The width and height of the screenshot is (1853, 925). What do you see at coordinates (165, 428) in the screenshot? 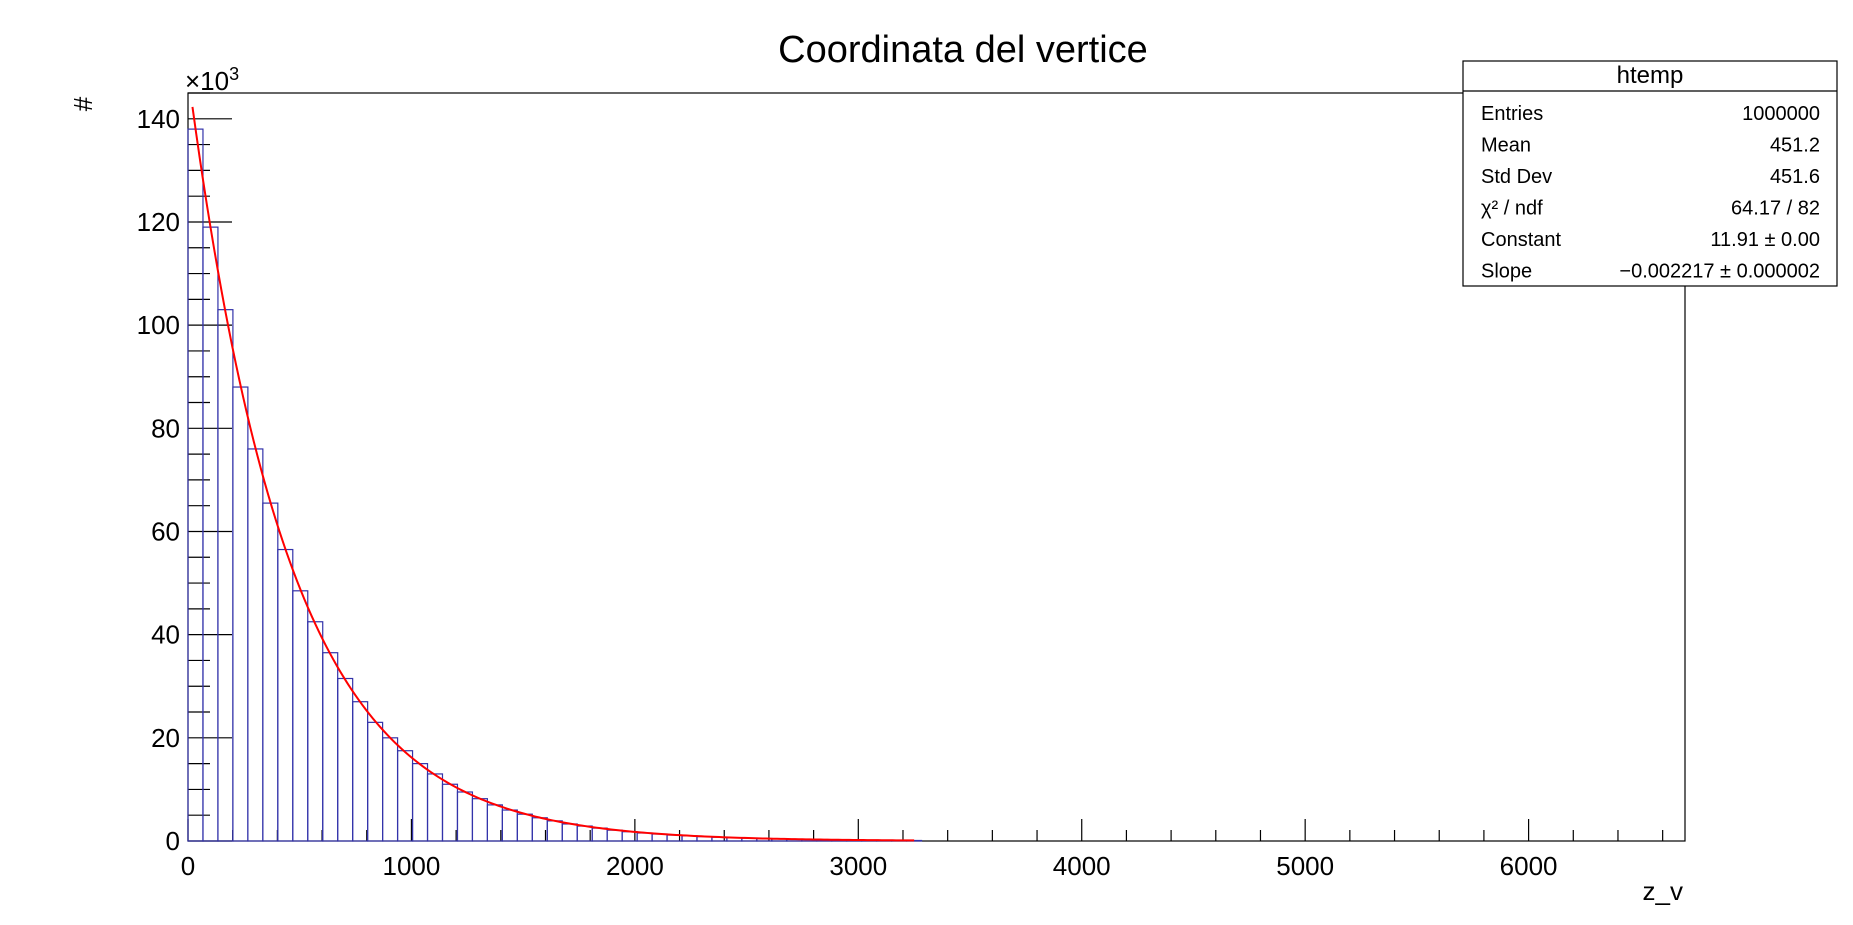
I see `y-tick-label: 80` at bounding box center [165, 428].